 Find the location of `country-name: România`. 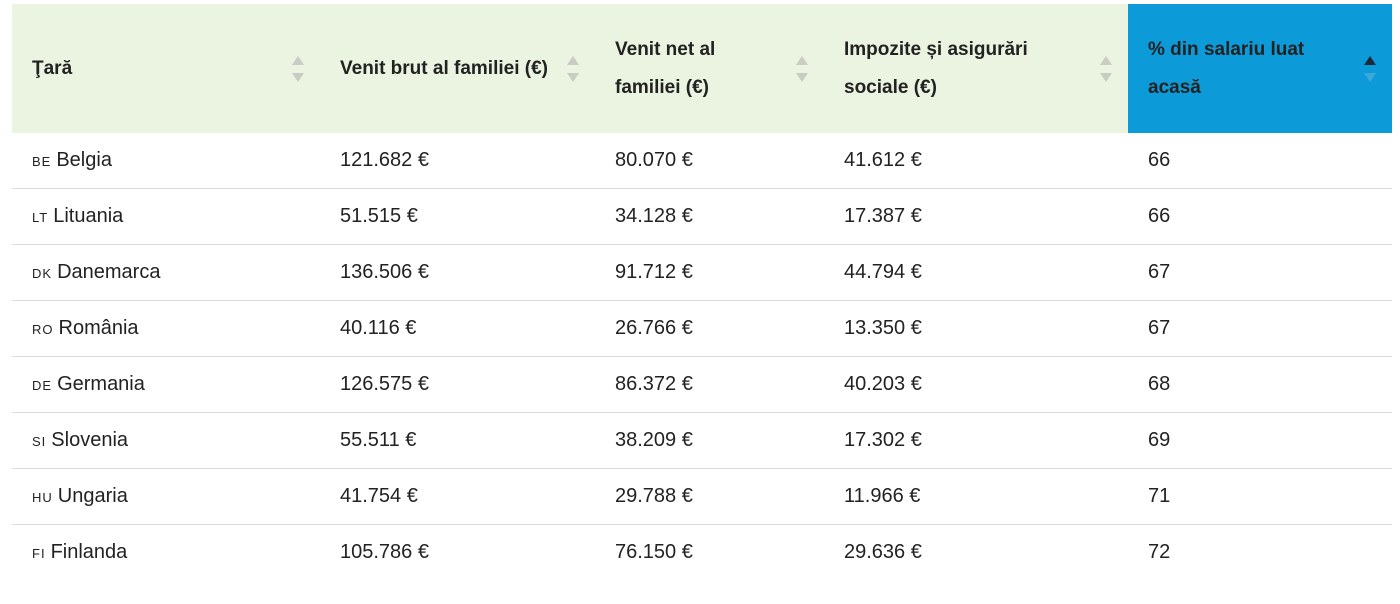

country-name: România is located at coordinates (98, 328).